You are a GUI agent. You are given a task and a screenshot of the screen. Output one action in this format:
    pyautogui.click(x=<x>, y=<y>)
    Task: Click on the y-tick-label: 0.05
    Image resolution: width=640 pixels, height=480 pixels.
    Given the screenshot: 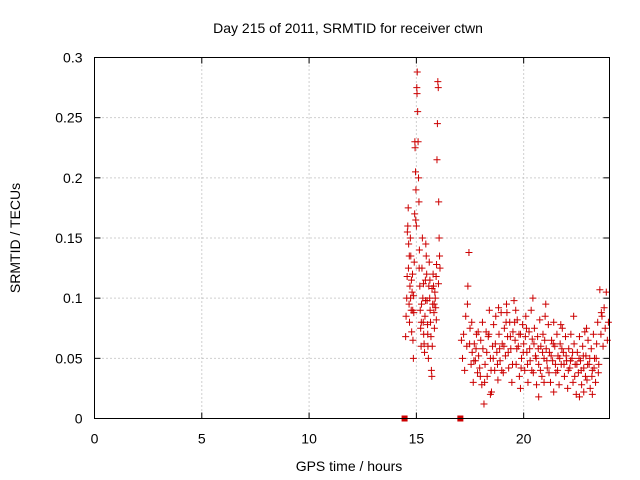 What is the action you would take?
    pyautogui.click(x=68, y=358)
    